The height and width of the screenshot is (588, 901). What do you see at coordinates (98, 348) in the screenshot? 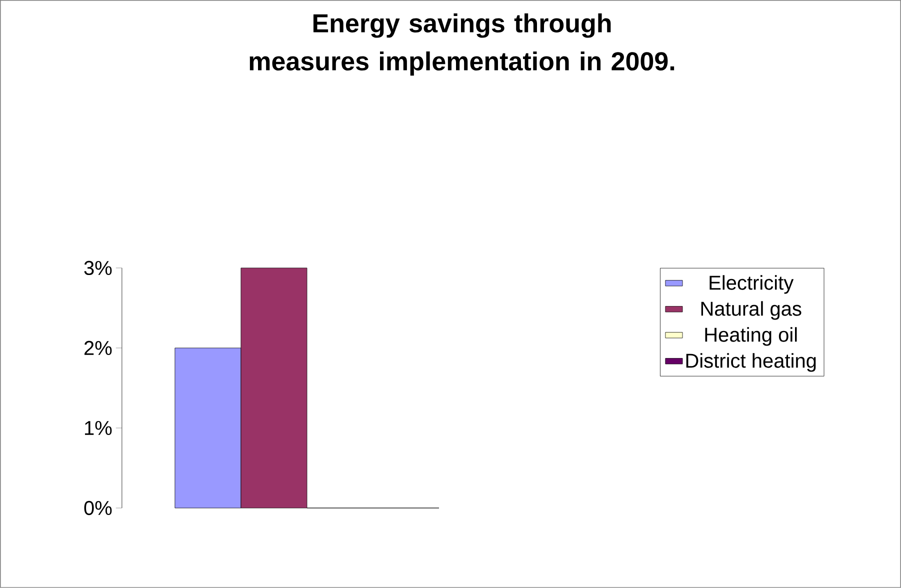
I see `y-tick-label: 2%` at bounding box center [98, 348].